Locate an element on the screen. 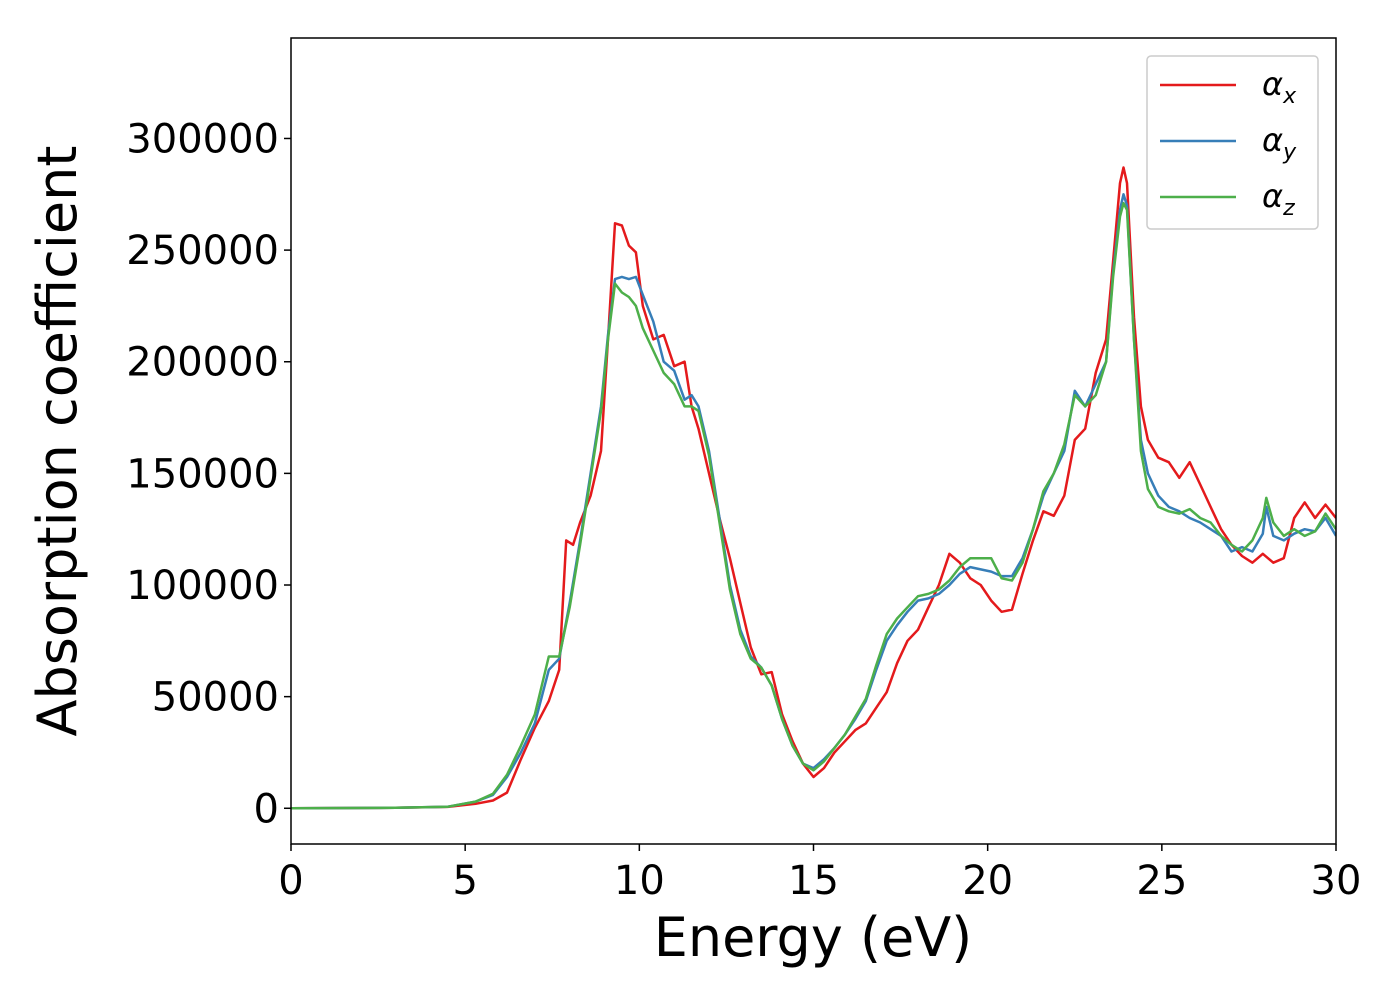 The image size is (1400, 1000). x-tick-label: 30 is located at coordinates (1336, 881).